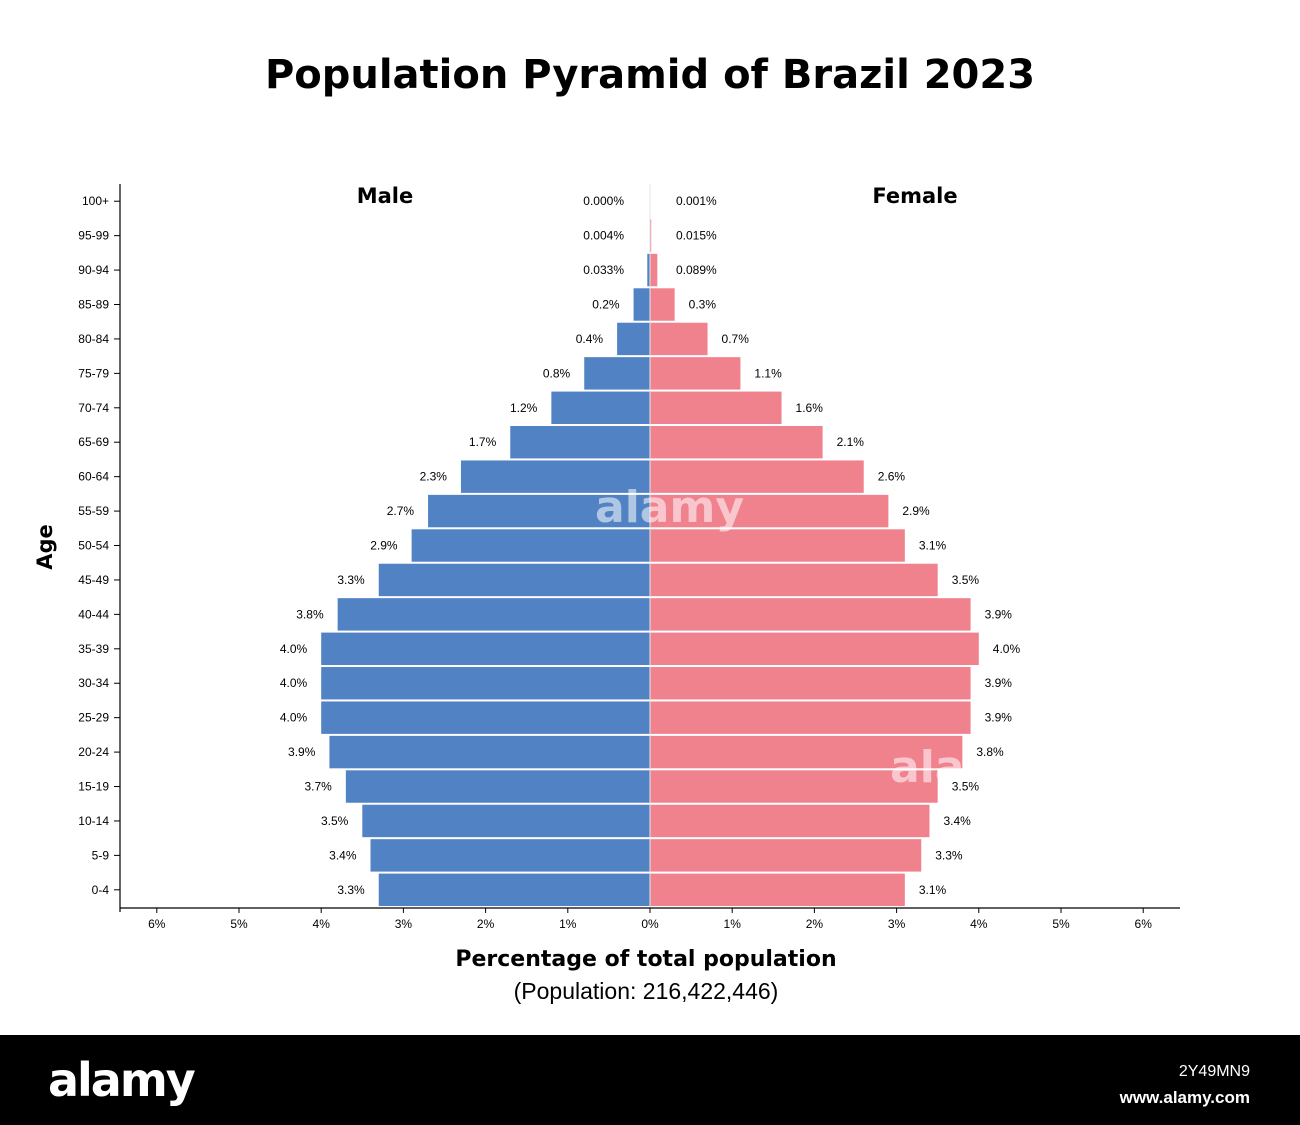  What do you see at coordinates (650, 75) in the screenshot?
I see `chart-title: Population Pyramid of Brazil 2023` at bounding box center [650, 75].